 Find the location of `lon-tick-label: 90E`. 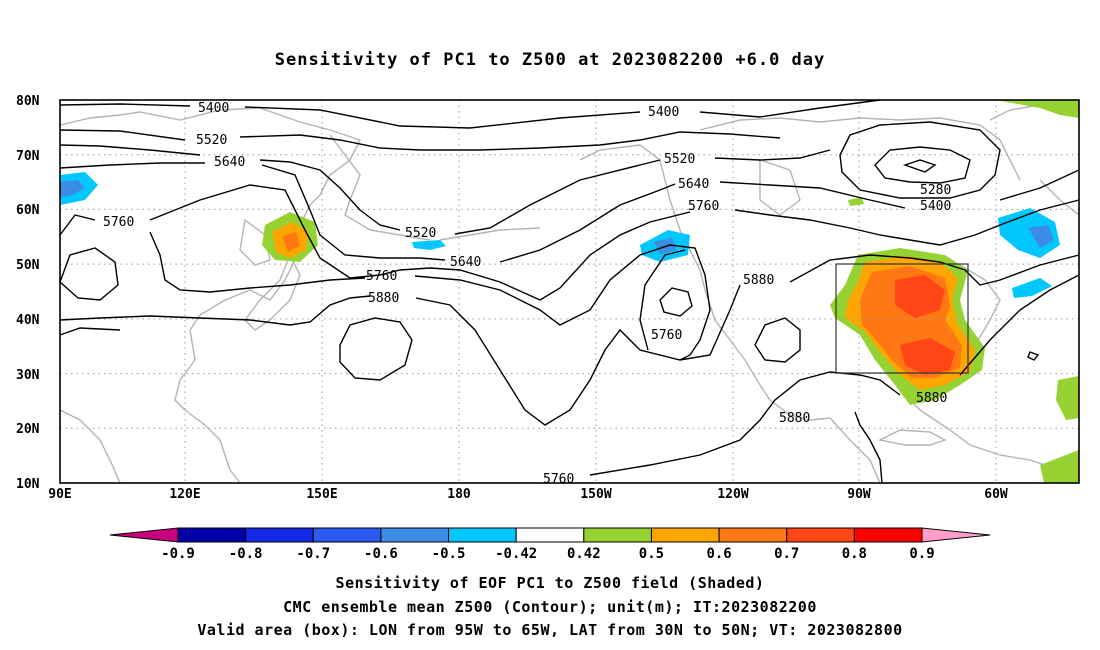

lon-tick-label: 90E is located at coordinates (59, 494).